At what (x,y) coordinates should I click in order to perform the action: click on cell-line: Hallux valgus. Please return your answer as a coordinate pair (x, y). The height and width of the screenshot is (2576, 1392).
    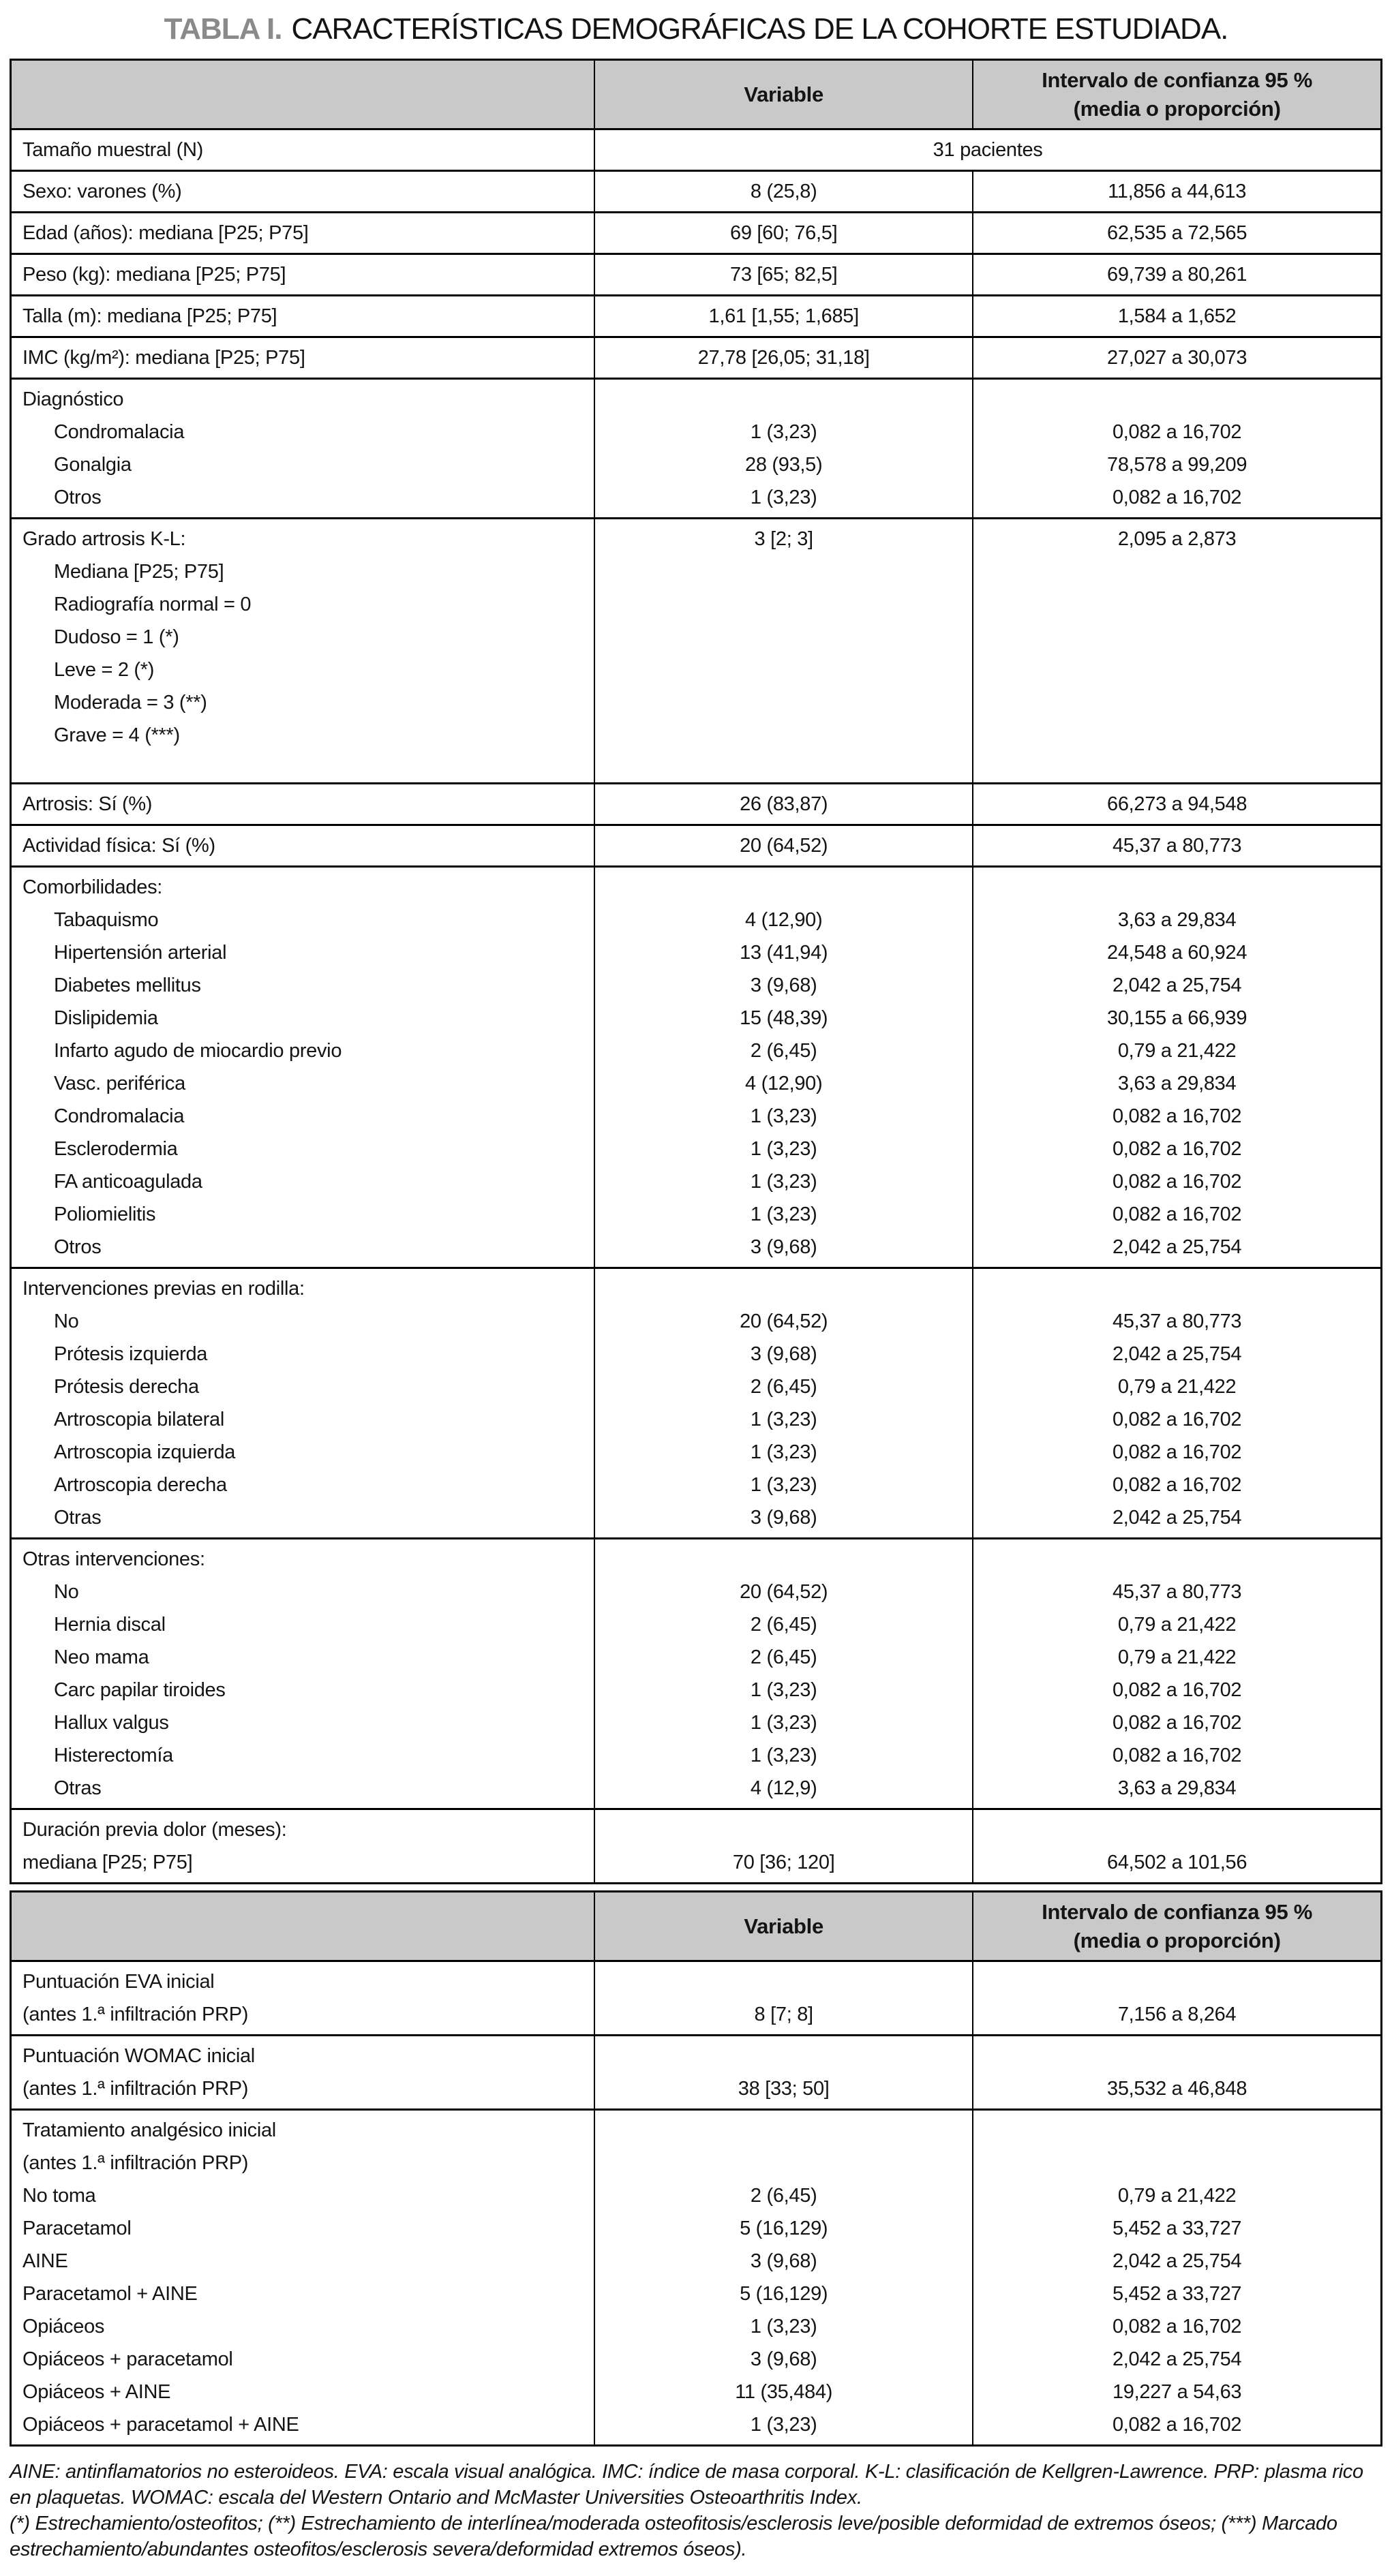
    Looking at the image, I should click on (111, 1723).